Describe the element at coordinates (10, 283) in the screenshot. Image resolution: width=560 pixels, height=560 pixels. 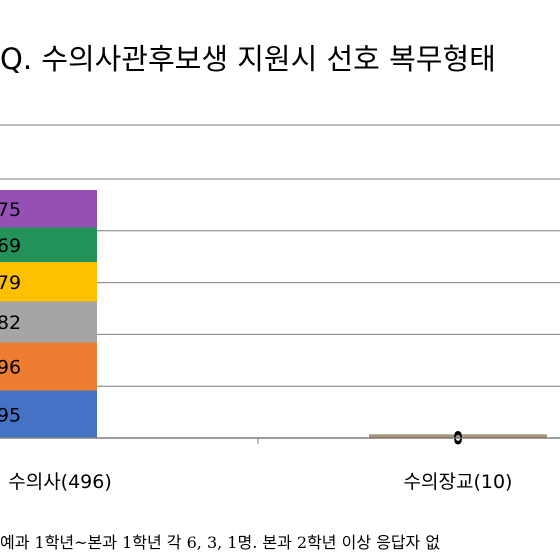
I see `data-label: 79` at that location.